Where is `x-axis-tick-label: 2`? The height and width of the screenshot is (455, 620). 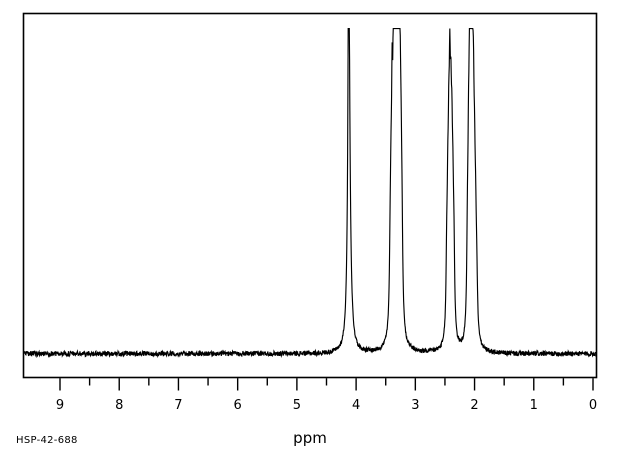 x-axis-tick-label: 2 is located at coordinates (474, 405).